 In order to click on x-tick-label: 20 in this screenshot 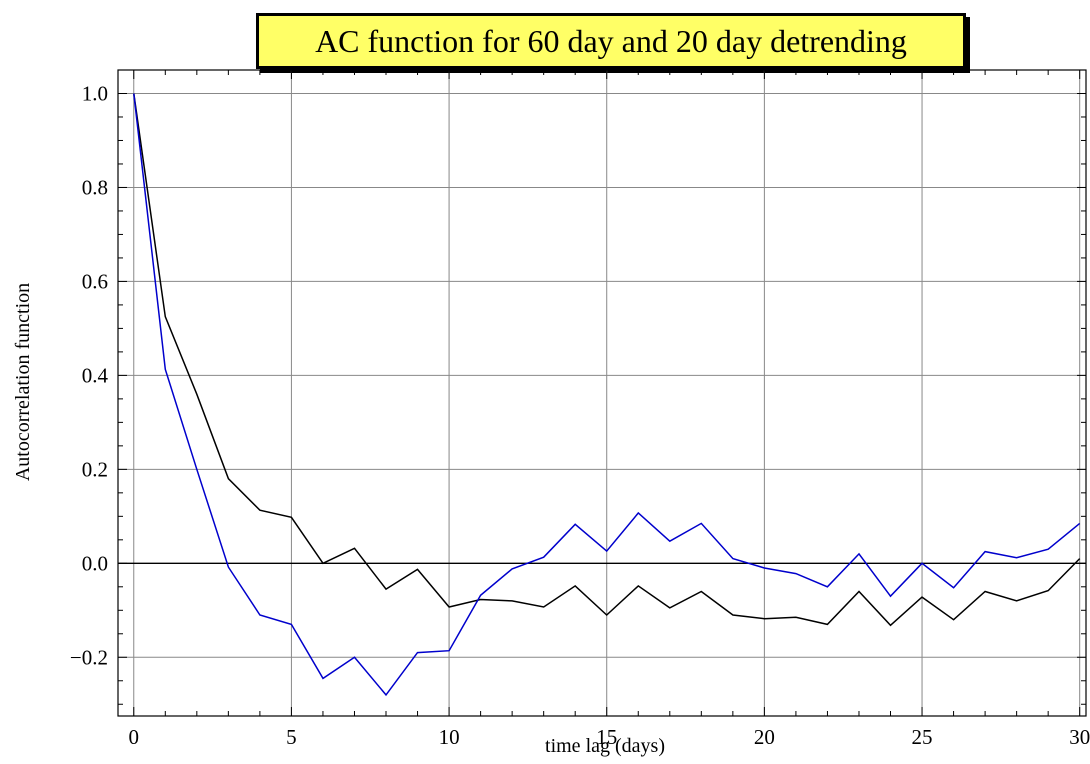, I will do `click(764, 737)`.